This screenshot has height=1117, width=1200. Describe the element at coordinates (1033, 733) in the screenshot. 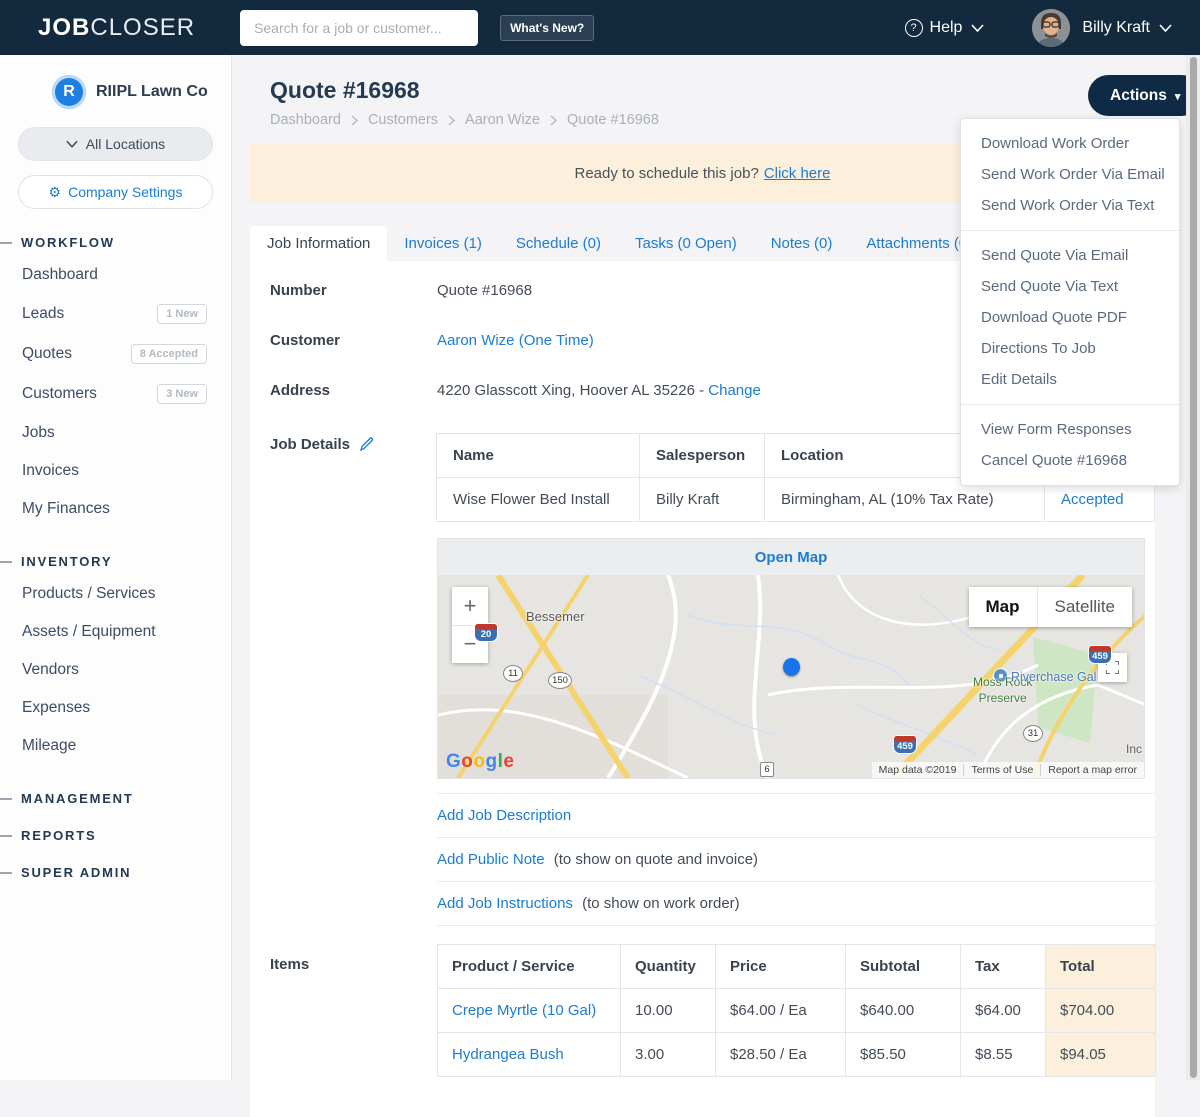

I see `route-shield-31: 31` at that location.